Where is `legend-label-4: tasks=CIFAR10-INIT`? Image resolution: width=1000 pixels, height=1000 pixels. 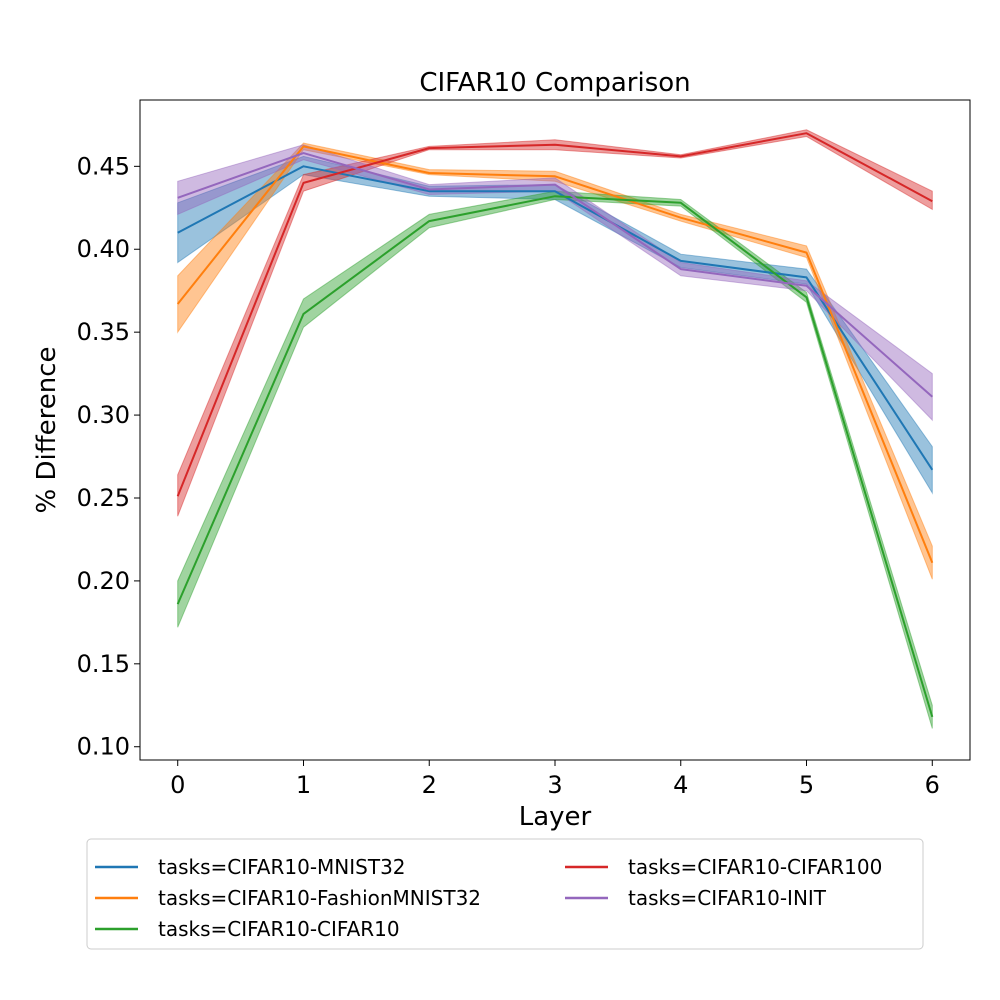 legend-label-4: tasks=CIFAR10-INIT is located at coordinates (727, 898).